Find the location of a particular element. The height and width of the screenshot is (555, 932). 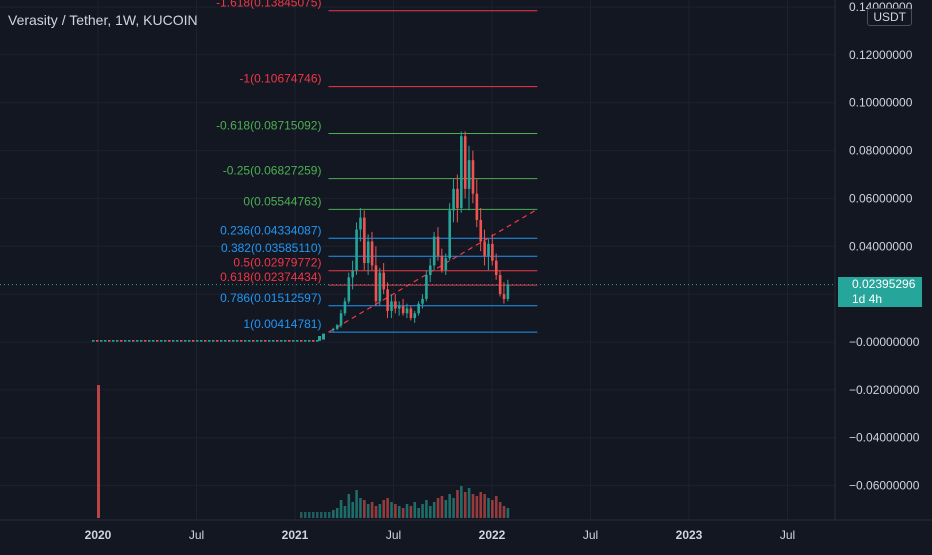

fib-level-label: -1(0.10674746) is located at coordinates (280, 79).